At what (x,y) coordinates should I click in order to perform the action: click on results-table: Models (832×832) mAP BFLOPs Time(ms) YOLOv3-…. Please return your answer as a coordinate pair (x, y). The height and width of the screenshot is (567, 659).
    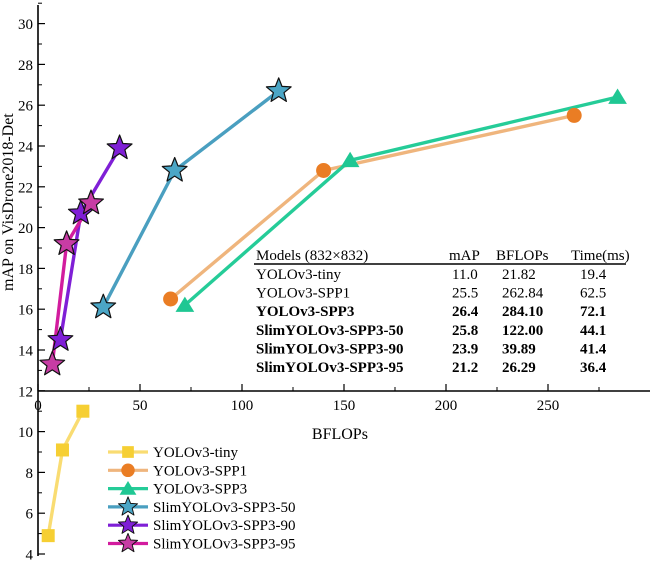
    Looking at the image, I should click on (442, 312).